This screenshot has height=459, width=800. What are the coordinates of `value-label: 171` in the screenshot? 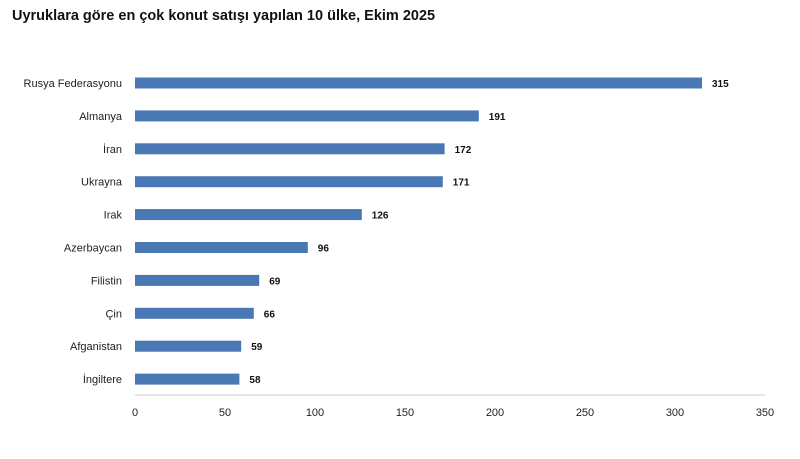 It's located at (461, 183).